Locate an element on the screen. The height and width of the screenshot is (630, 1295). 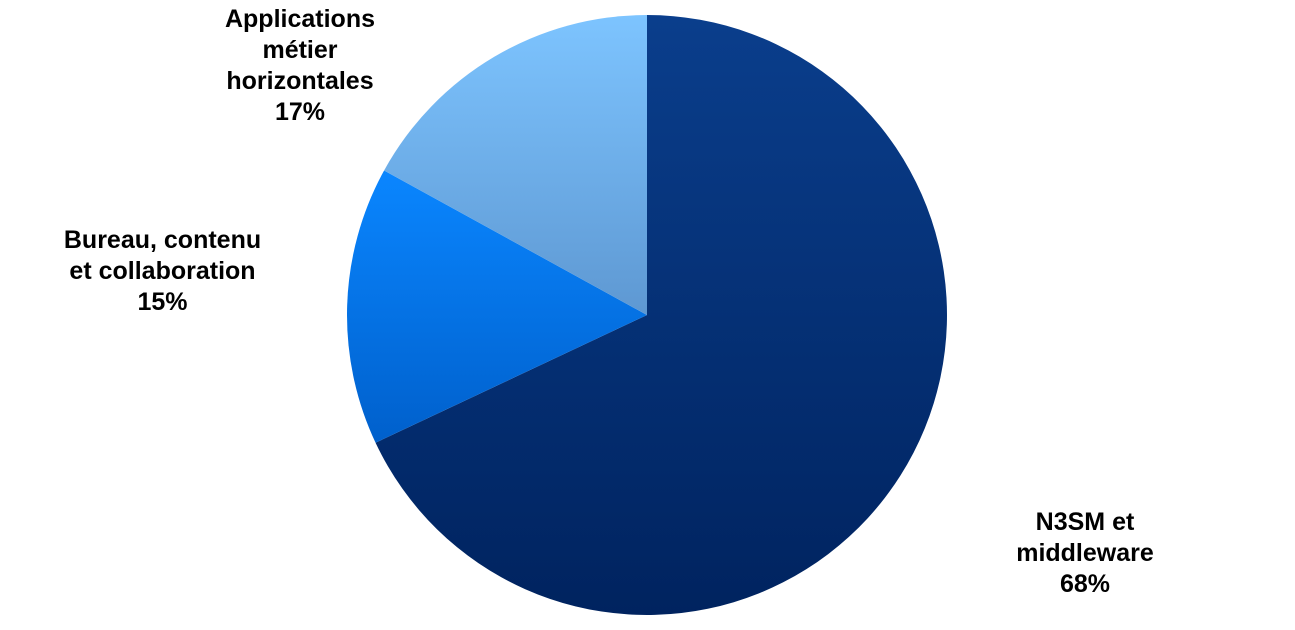
pie-slice-bureau-collaboration is located at coordinates (497, 306).